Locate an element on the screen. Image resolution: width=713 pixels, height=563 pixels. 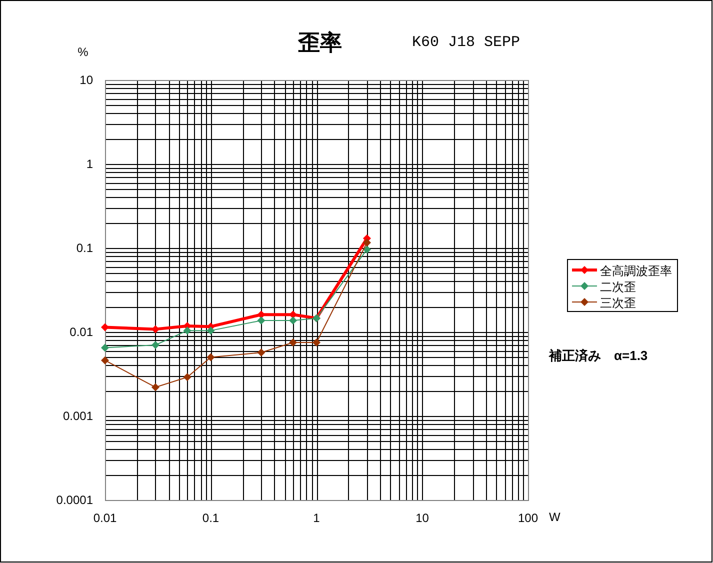
legend-label: 二次歪 is located at coordinates (618, 287).